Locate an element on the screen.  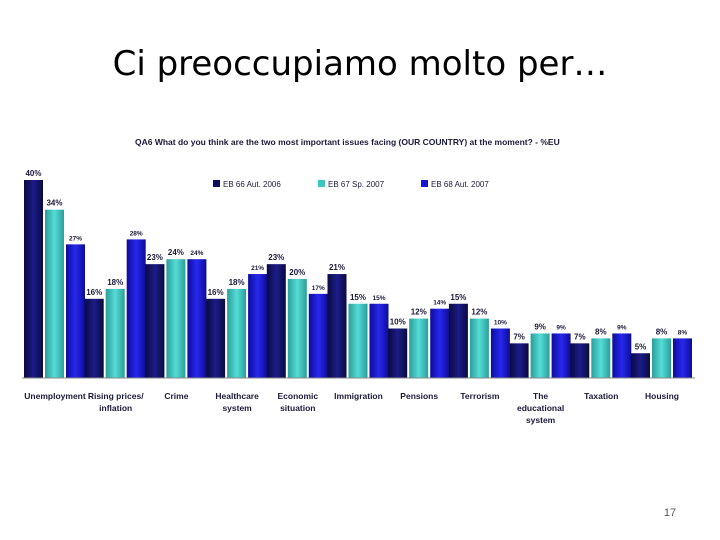
data-label: 5% is located at coordinates (641, 346).